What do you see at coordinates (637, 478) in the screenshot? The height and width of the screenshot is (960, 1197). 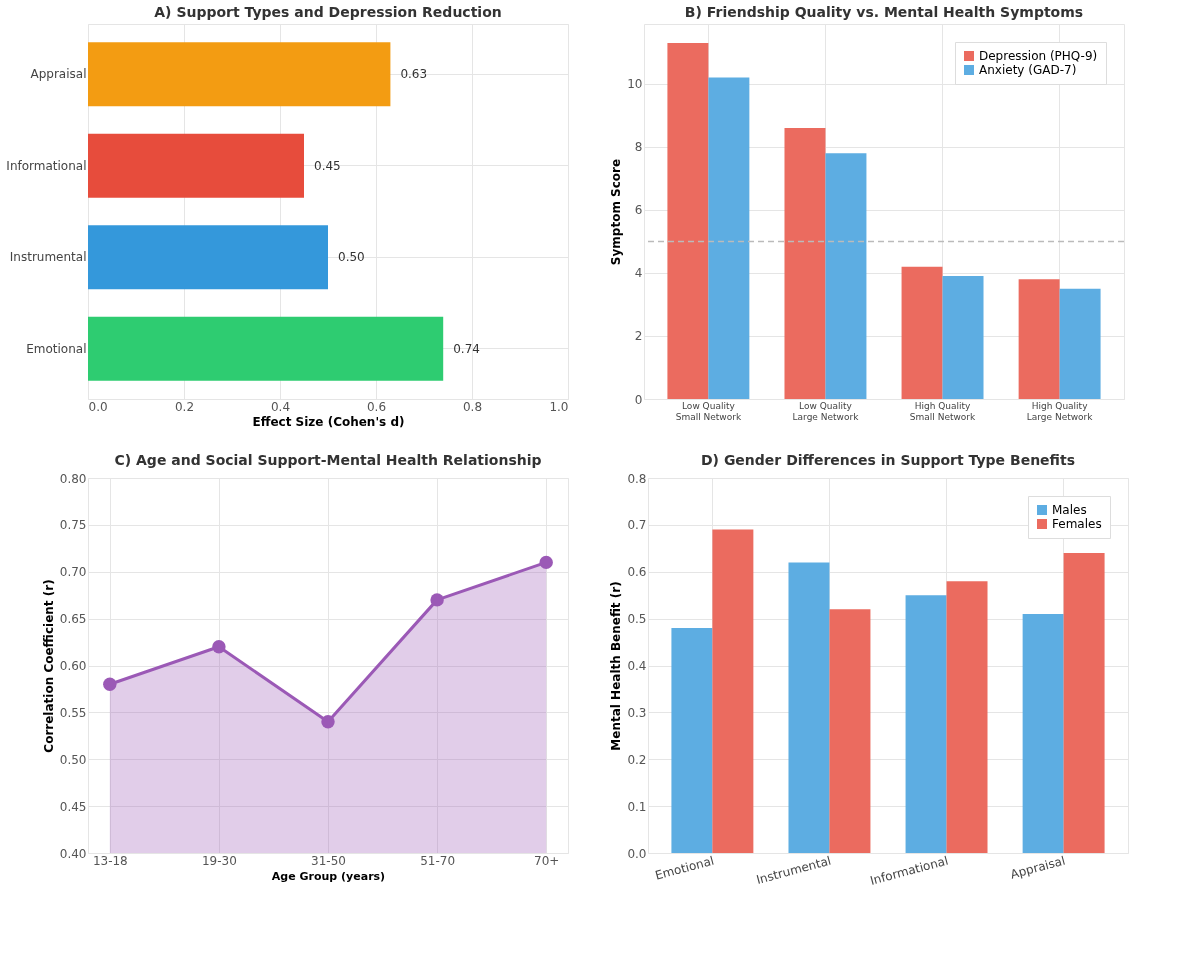 I see `y-tick-label: 0.8` at bounding box center [637, 478].